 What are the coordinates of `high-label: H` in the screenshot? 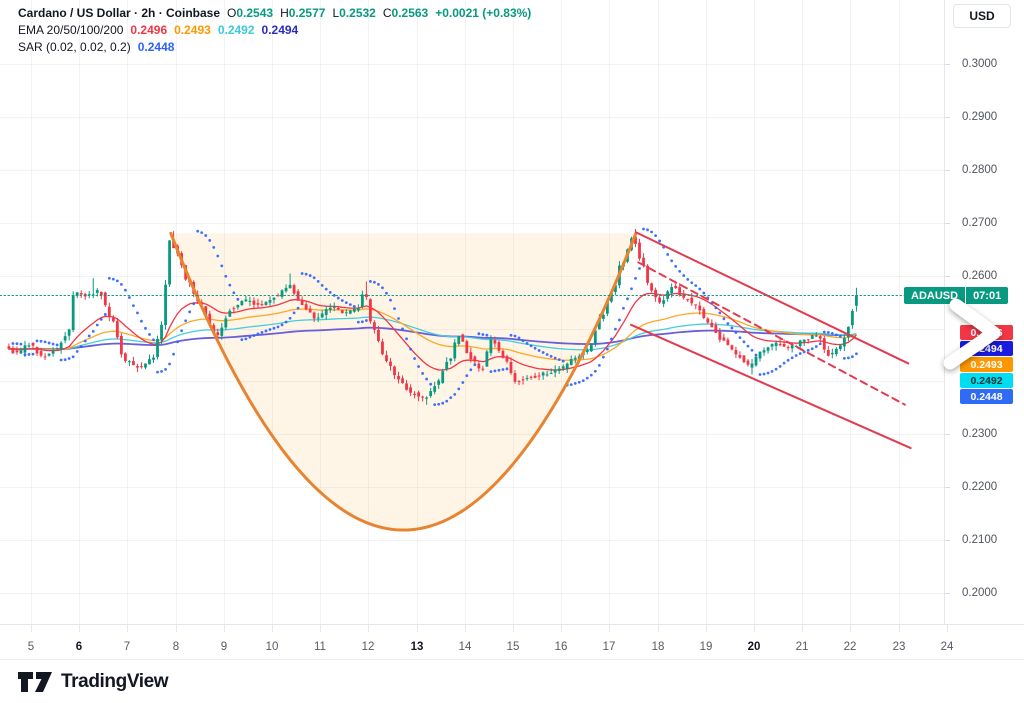 It's located at (284, 13).